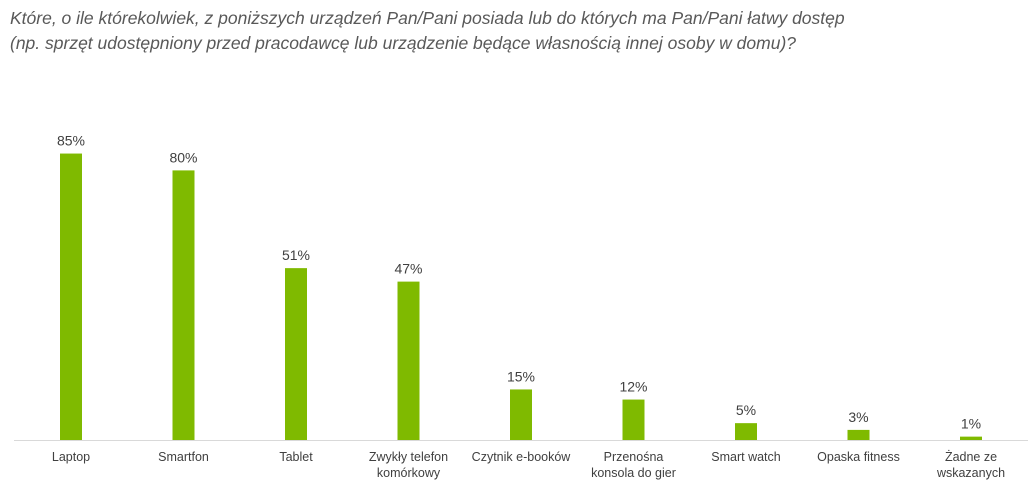 The image size is (1036, 488). Describe the element at coordinates (633, 387) in the screenshot. I see `data-label-5: 12%` at that location.